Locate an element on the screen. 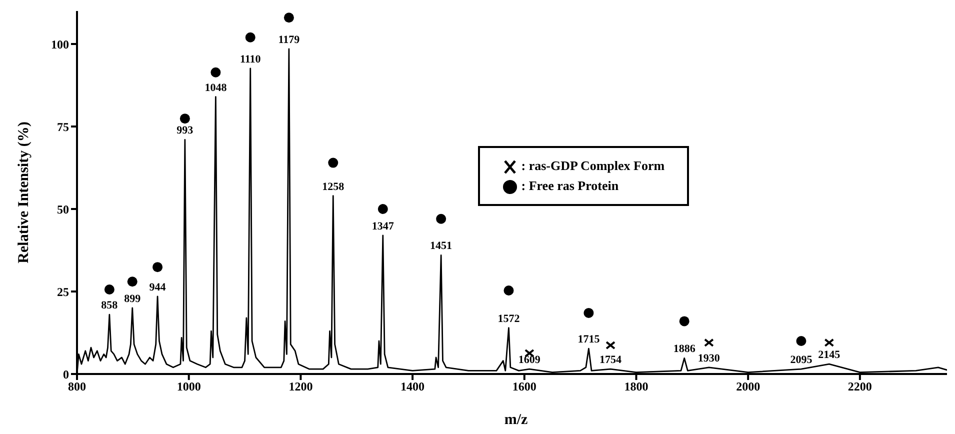 The image size is (955, 434). x-tick-label: 2200 is located at coordinates (860, 387).